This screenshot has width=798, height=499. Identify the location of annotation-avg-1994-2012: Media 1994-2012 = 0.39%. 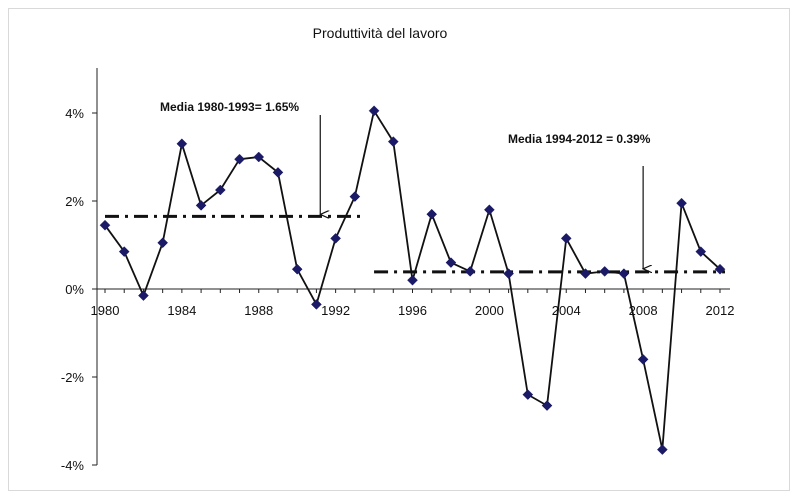
(579, 139).